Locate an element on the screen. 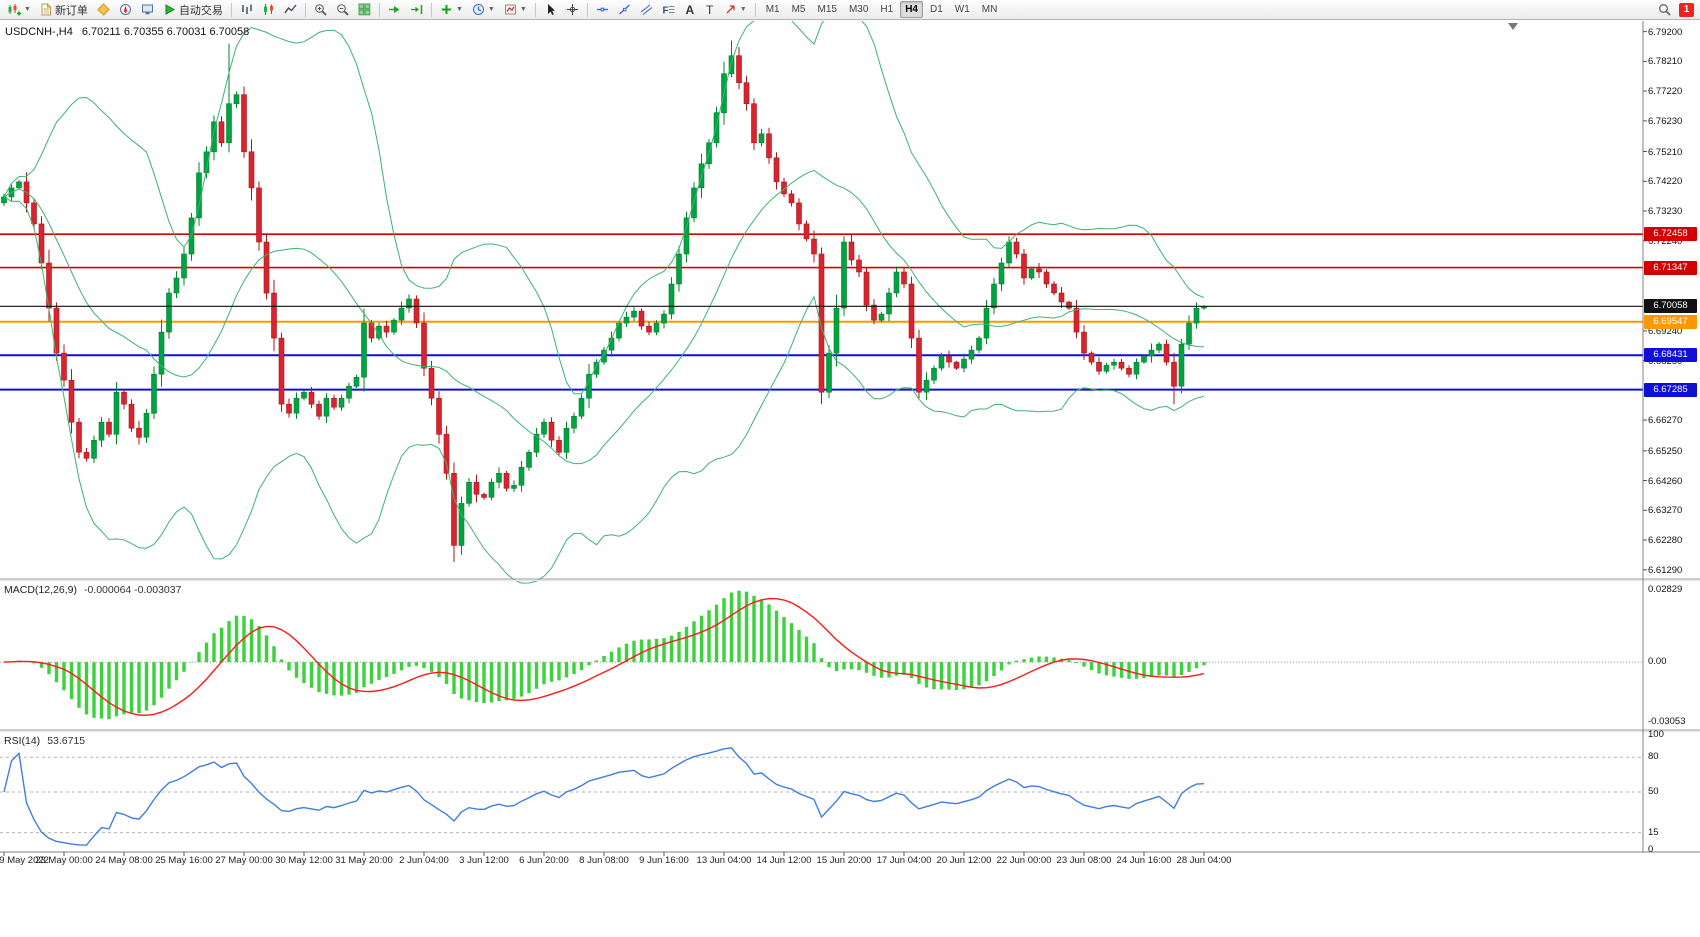  zoom-out-icon is located at coordinates (343, 10).